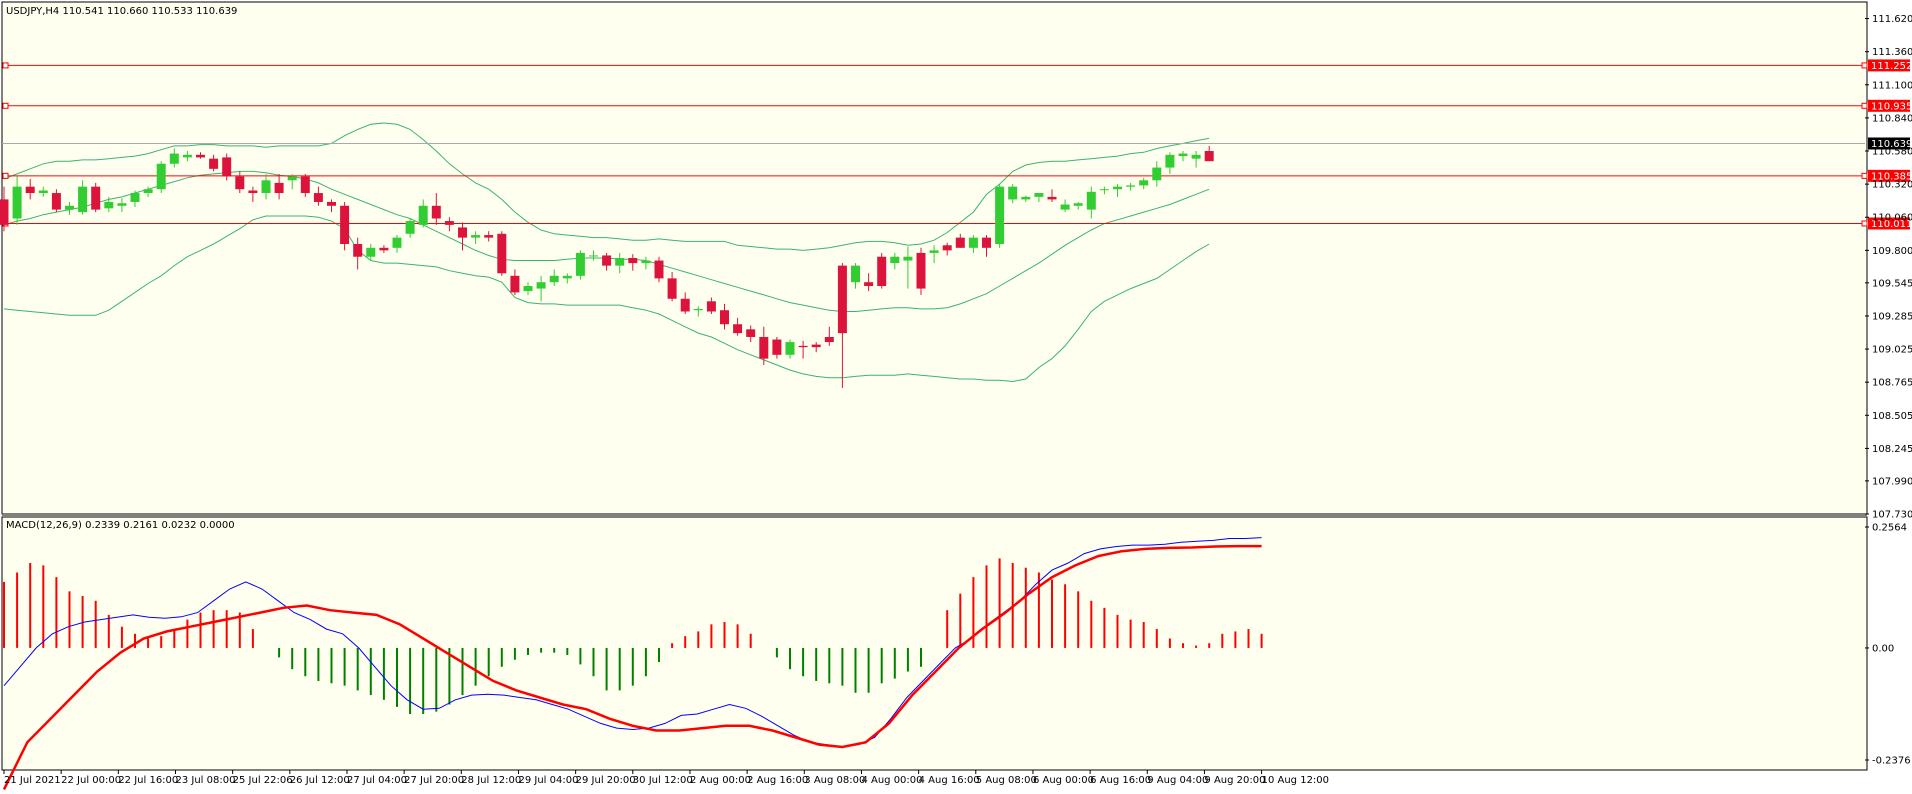 Image resolution: width=1912 pixels, height=794 pixels. What do you see at coordinates (720, 780) in the screenshot?
I see `time-tick-label: 2 Aug 00:00` at bounding box center [720, 780].